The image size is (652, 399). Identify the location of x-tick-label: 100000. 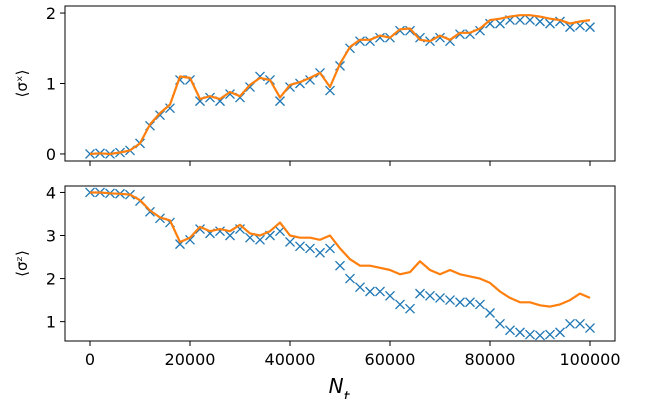
(589, 359).